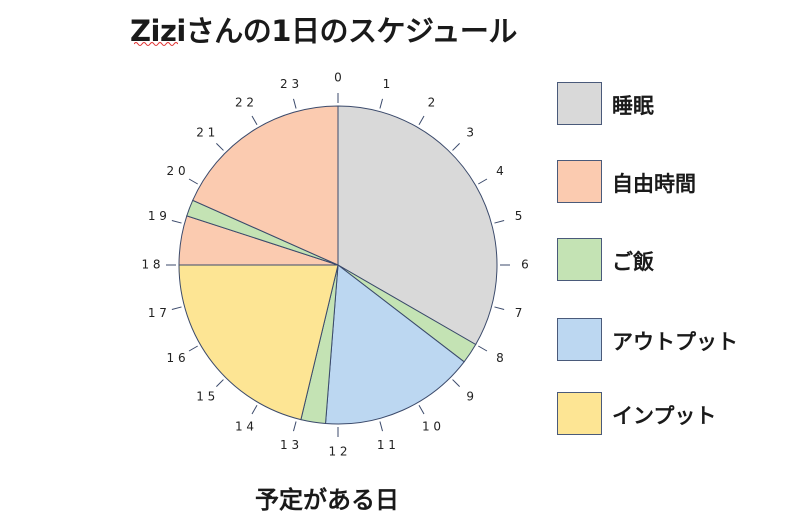 This screenshot has width=792, height=517. I want to click on hour-label: 1 1, so click(386, 445).